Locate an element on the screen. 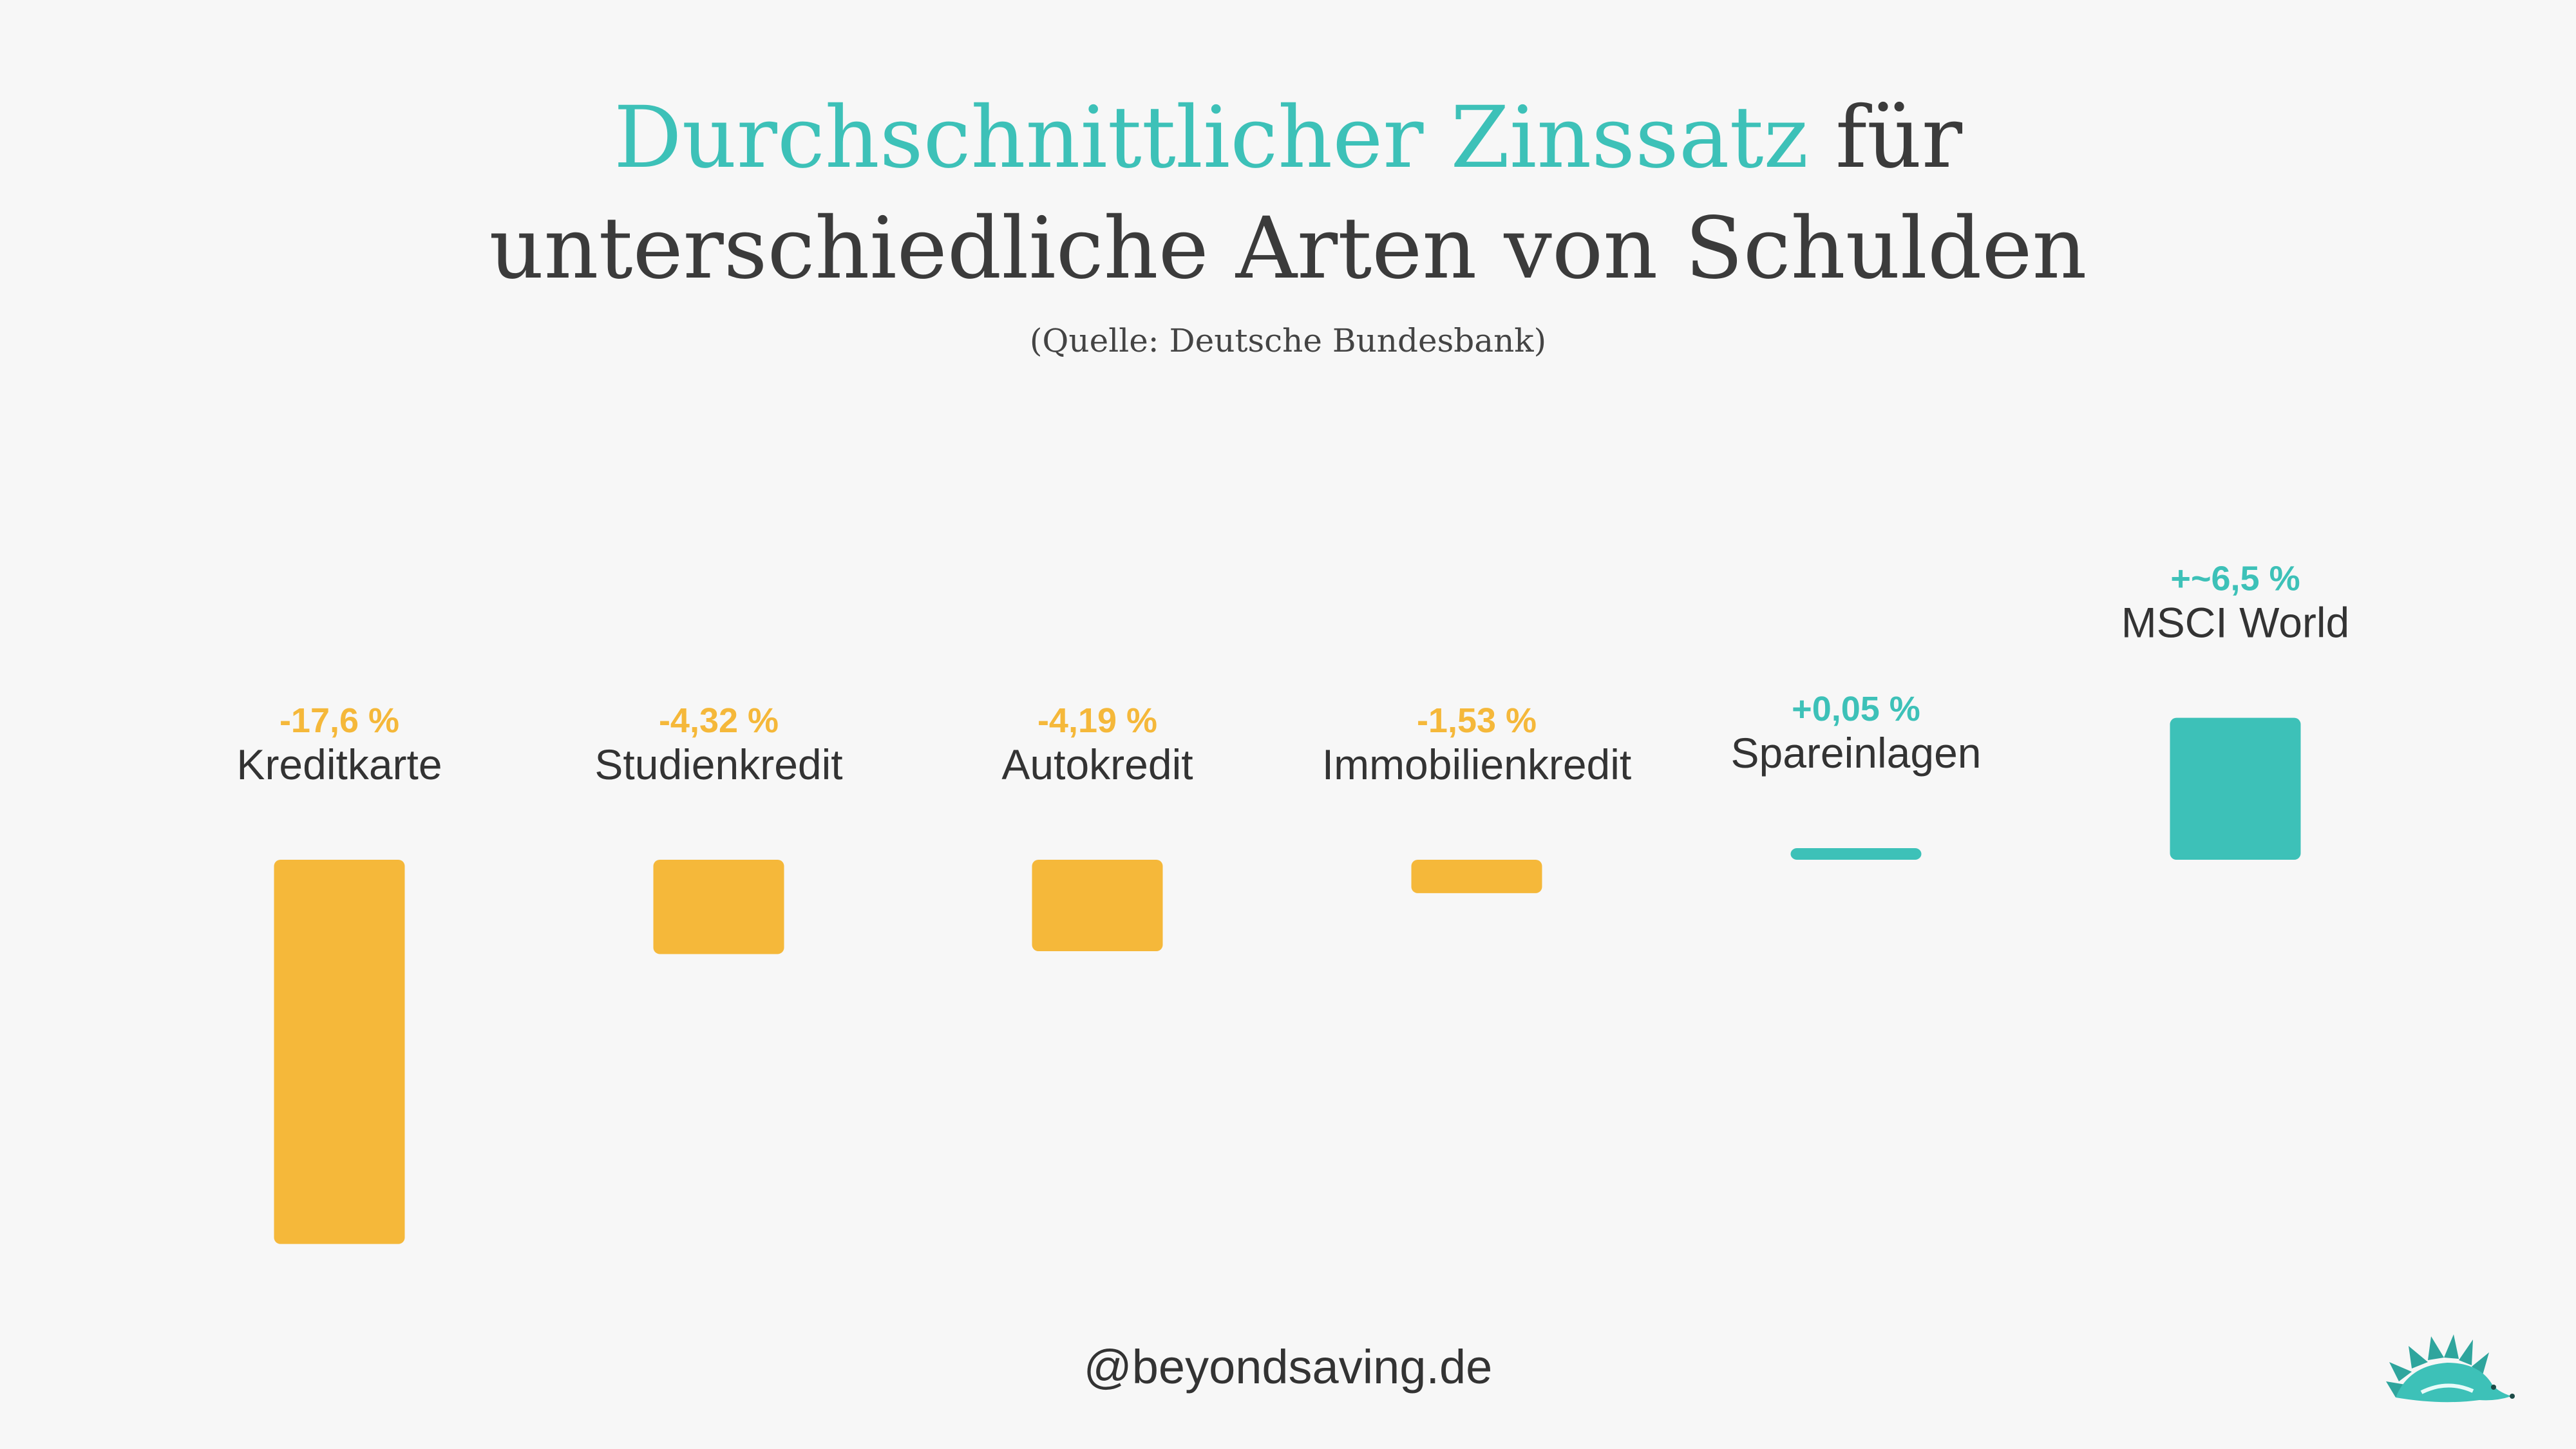 This screenshot has height=1449, width=2576. source-note: (Quelle: Deutsche Bundesbank) is located at coordinates (1288, 340).